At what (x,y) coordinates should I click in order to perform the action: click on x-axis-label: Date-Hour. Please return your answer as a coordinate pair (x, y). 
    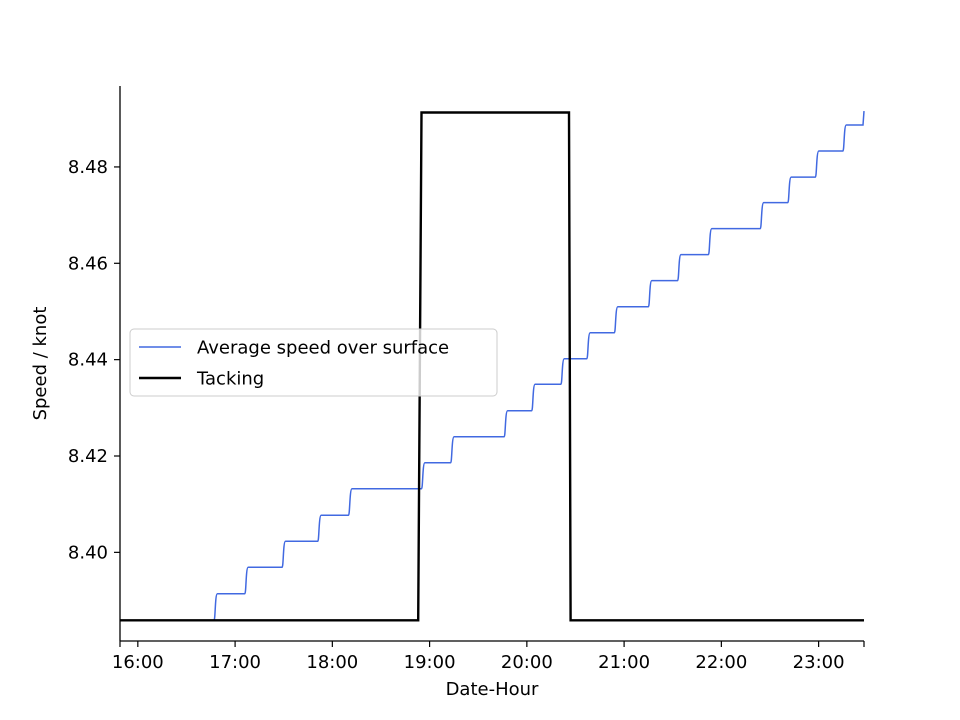
    Looking at the image, I should click on (492, 689).